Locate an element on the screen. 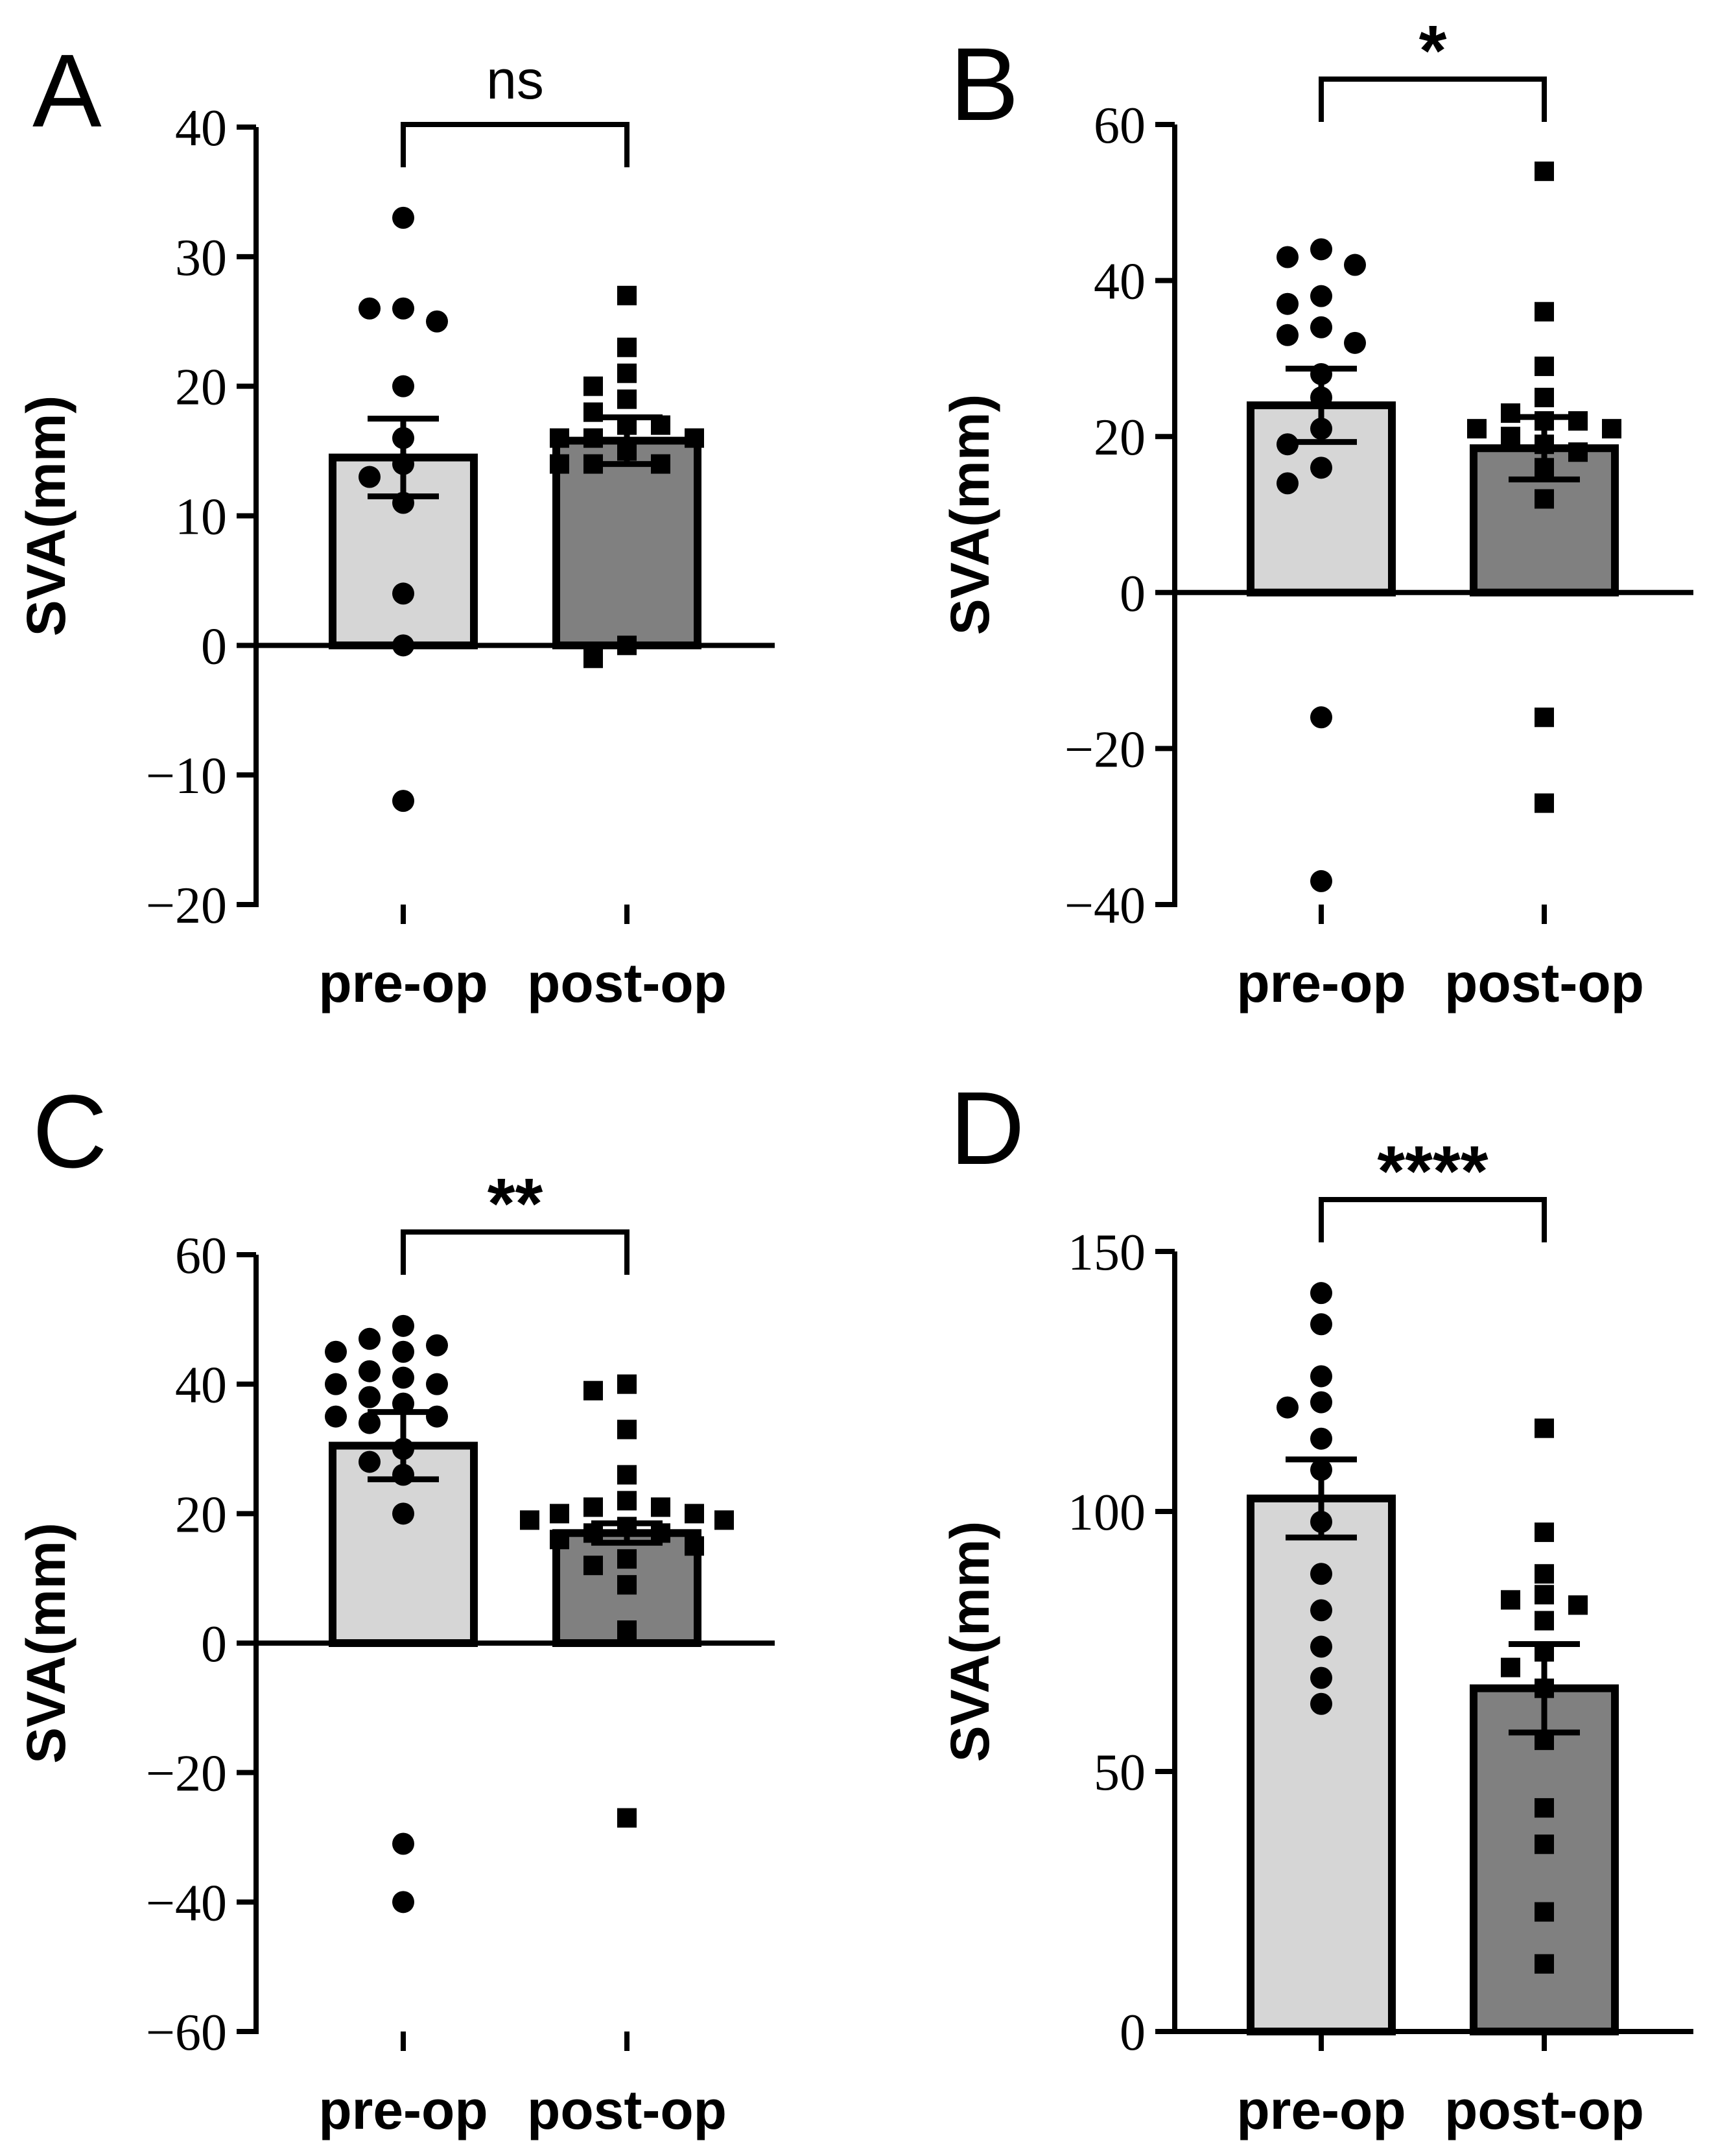  panel-letter: A is located at coordinates (67, 90).